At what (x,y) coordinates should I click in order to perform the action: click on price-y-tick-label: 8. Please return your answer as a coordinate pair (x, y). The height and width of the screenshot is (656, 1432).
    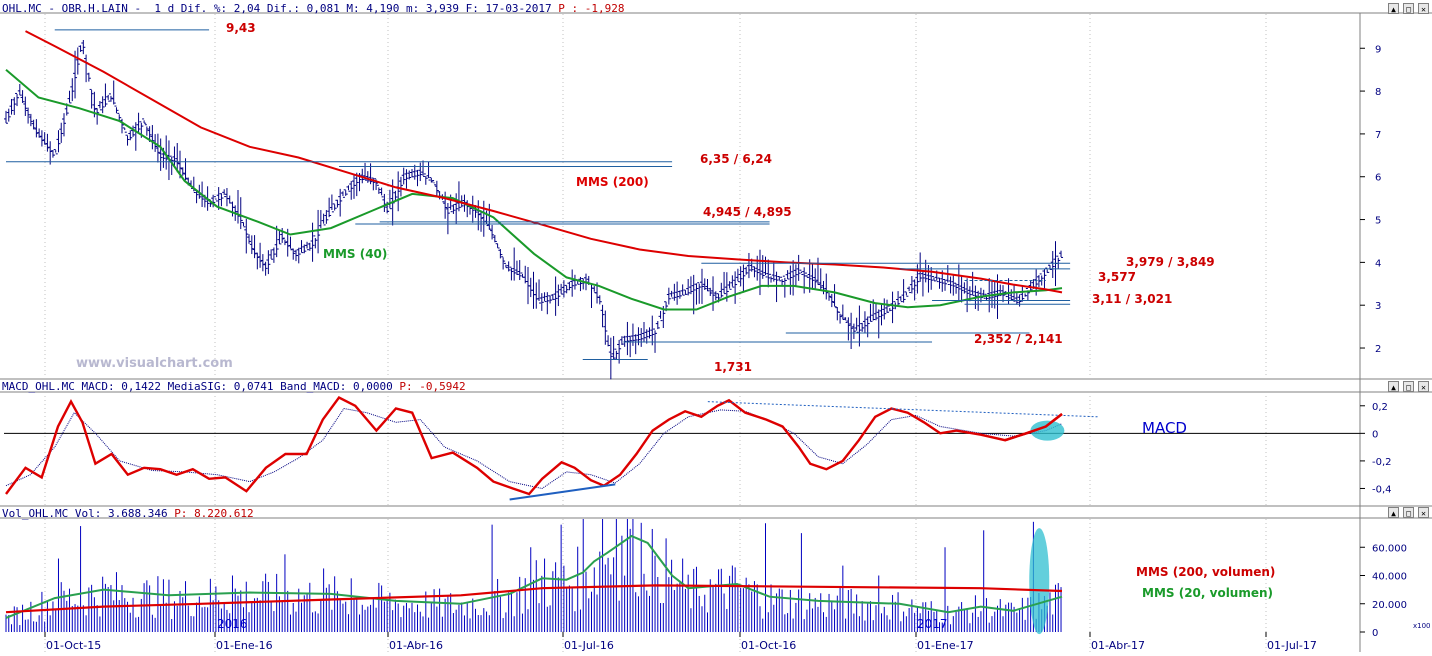
    Looking at the image, I should click on (1378, 92).